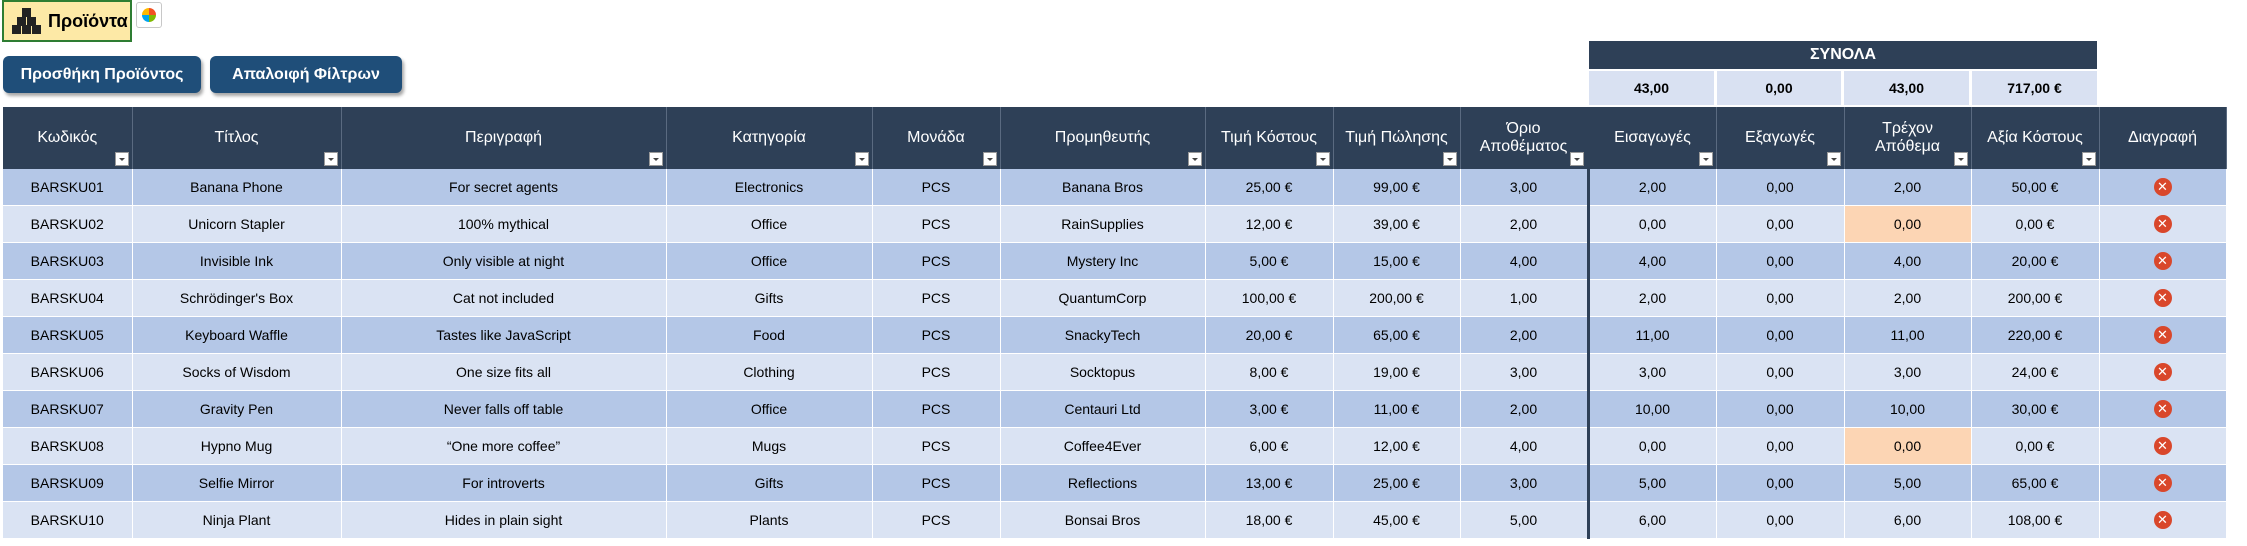  What do you see at coordinates (68, 187) in the screenshot?
I see `col-code-cell: BARSKU01` at bounding box center [68, 187].